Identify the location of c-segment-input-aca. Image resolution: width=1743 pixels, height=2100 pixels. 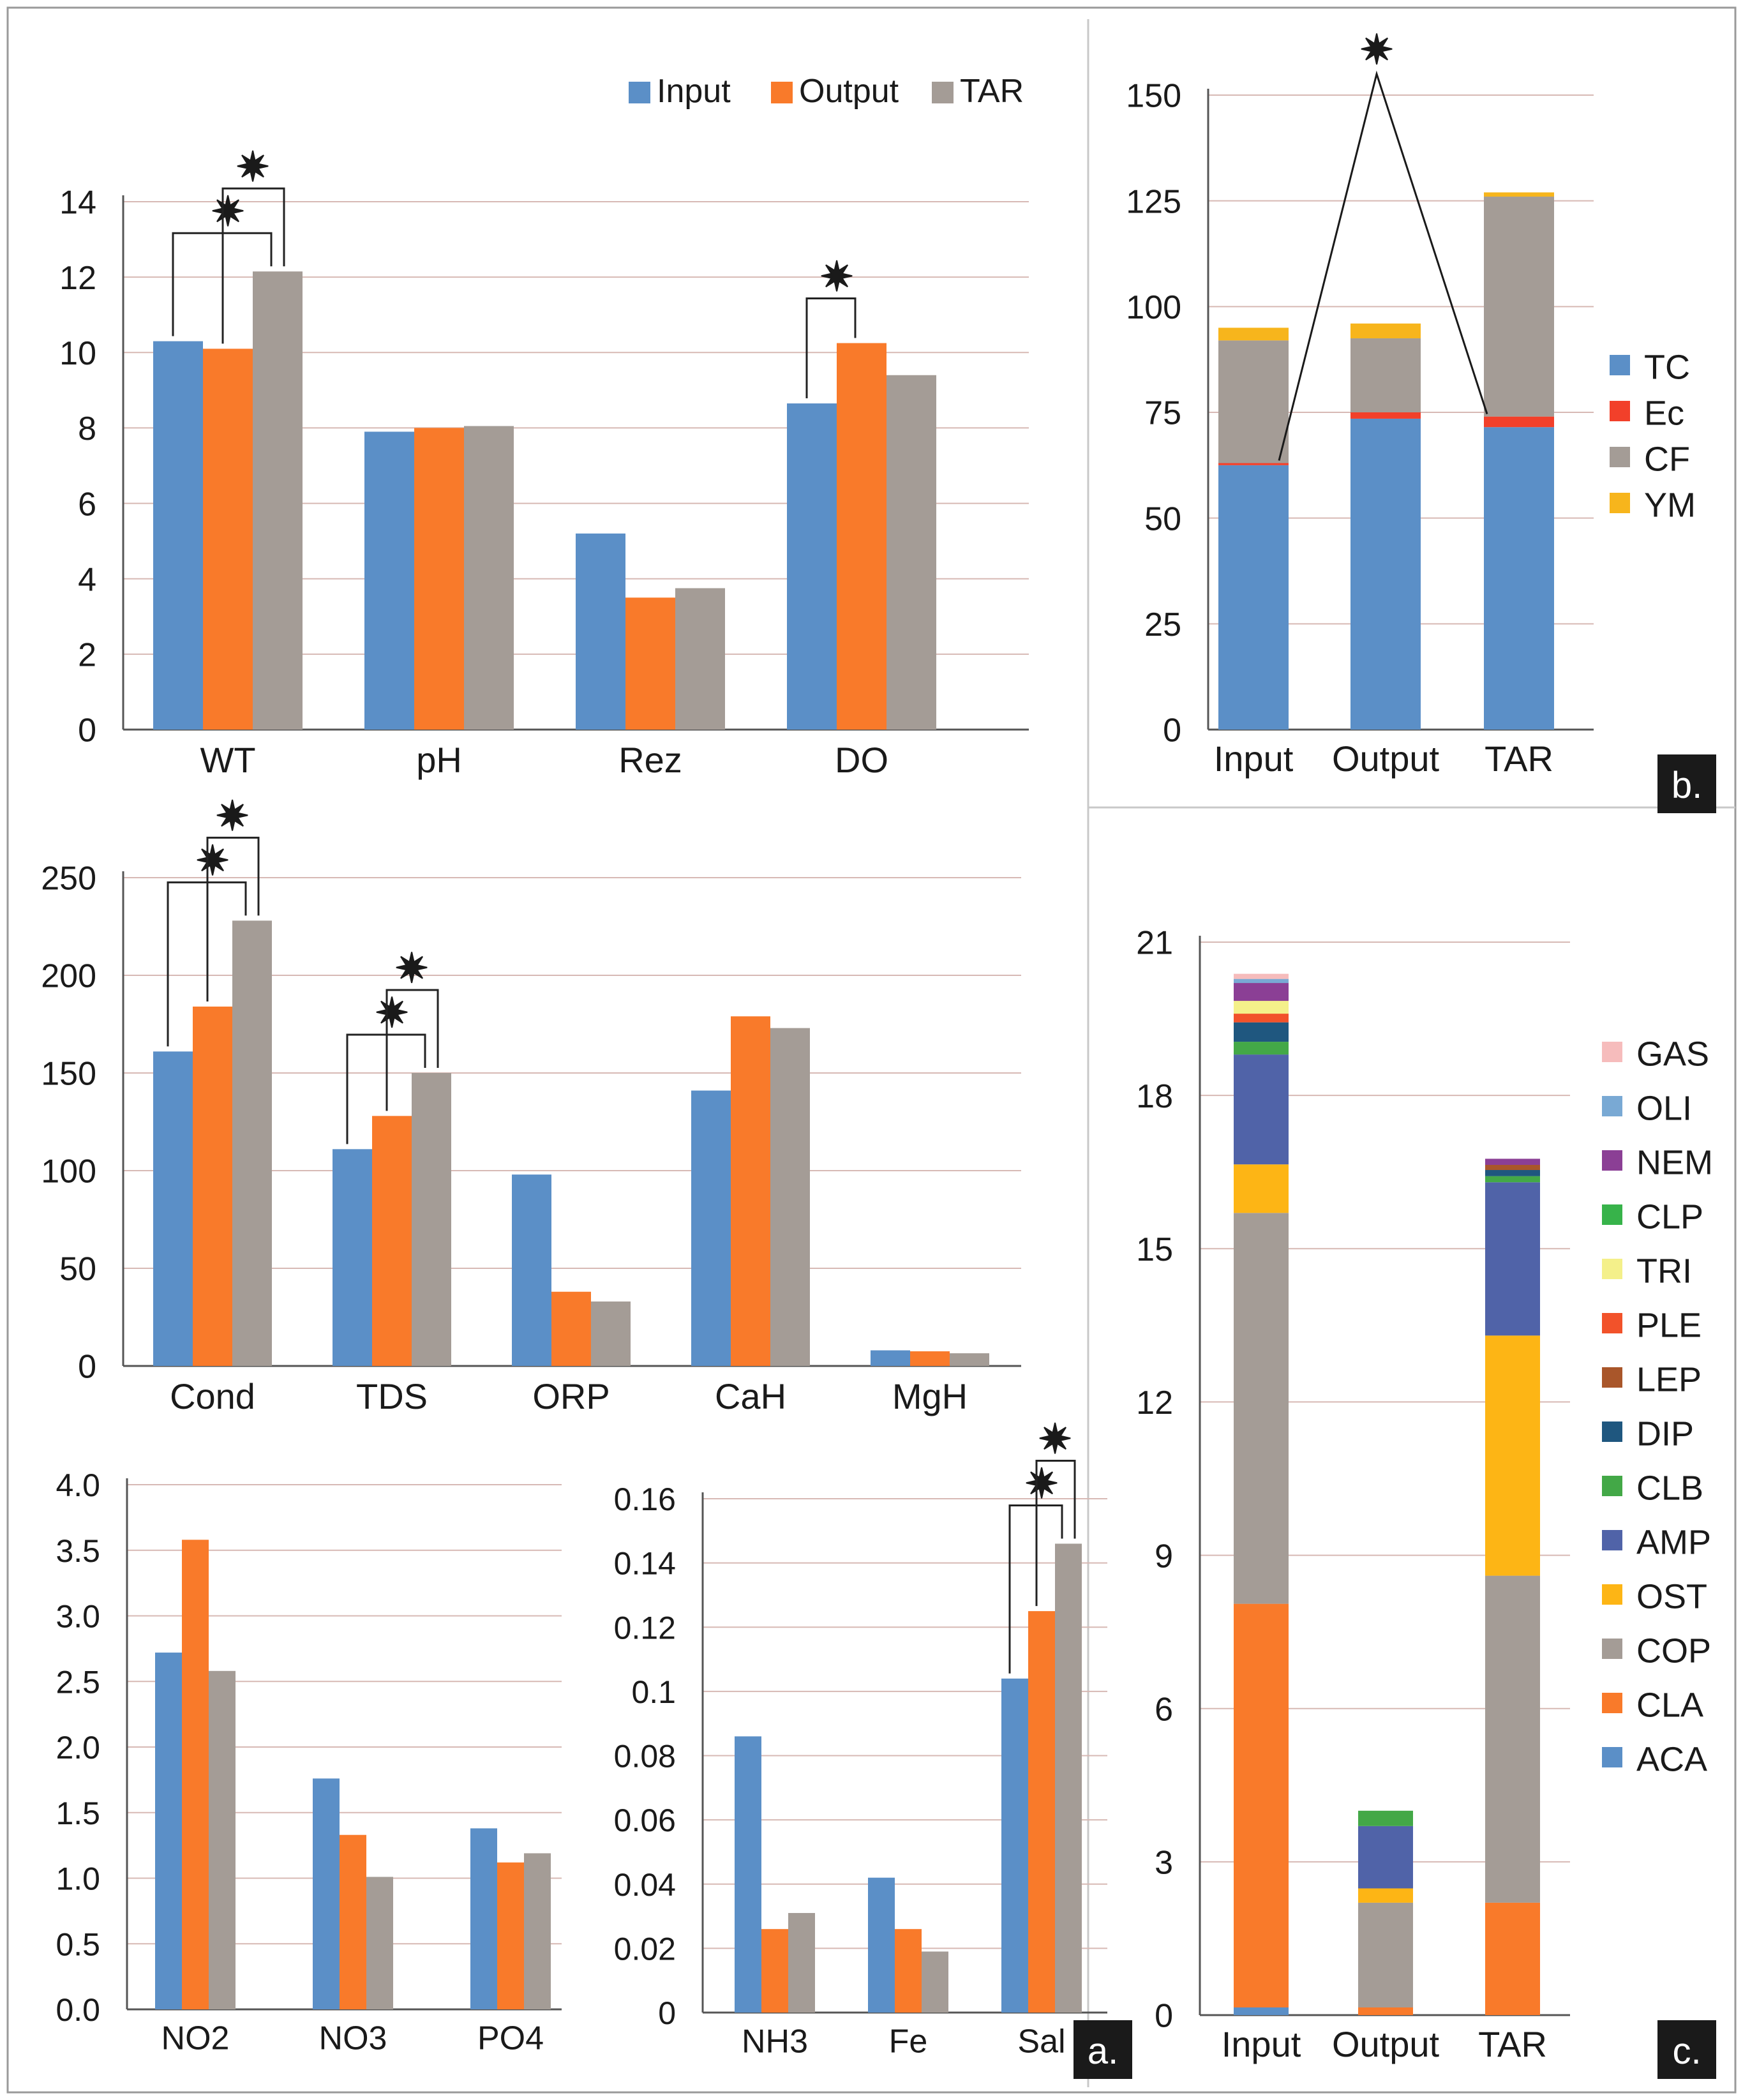
(1261, 2011).